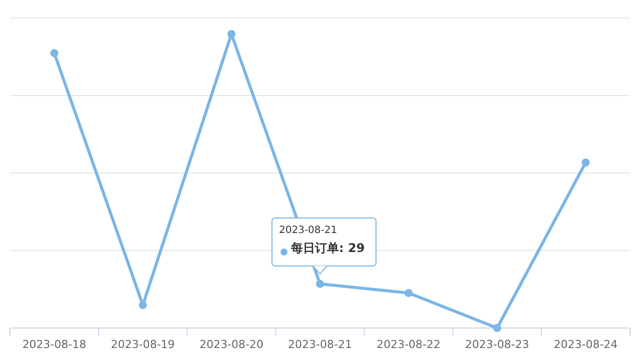  What do you see at coordinates (142, 344) in the screenshot?
I see `x-tick-label: 2023-08-19` at bounding box center [142, 344].